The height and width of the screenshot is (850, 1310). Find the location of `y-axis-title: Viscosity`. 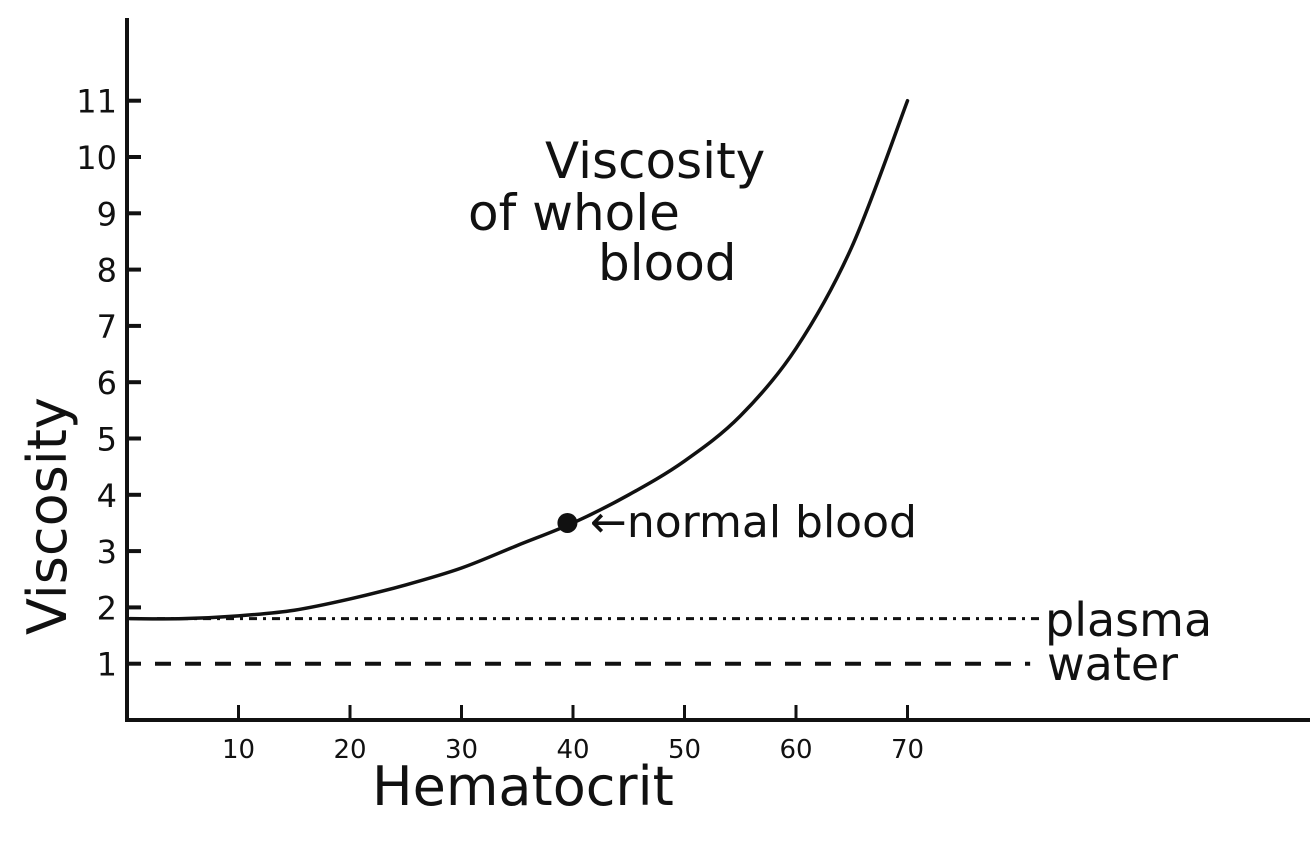

y-axis-title: Viscosity is located at coordinates (47, 516).